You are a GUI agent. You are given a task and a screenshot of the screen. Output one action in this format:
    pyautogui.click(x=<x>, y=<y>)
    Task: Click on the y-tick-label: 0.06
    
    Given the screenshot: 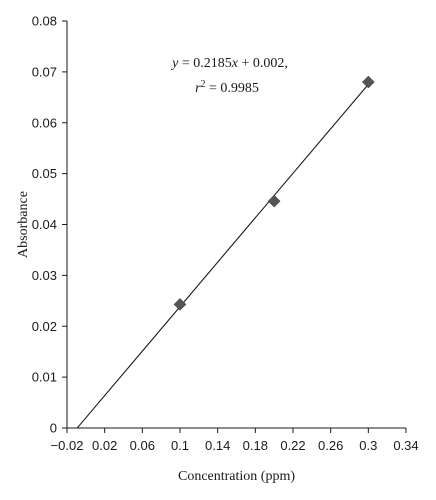 What is the action you would take?
    pyautogui.click(x=44, y=122)
    